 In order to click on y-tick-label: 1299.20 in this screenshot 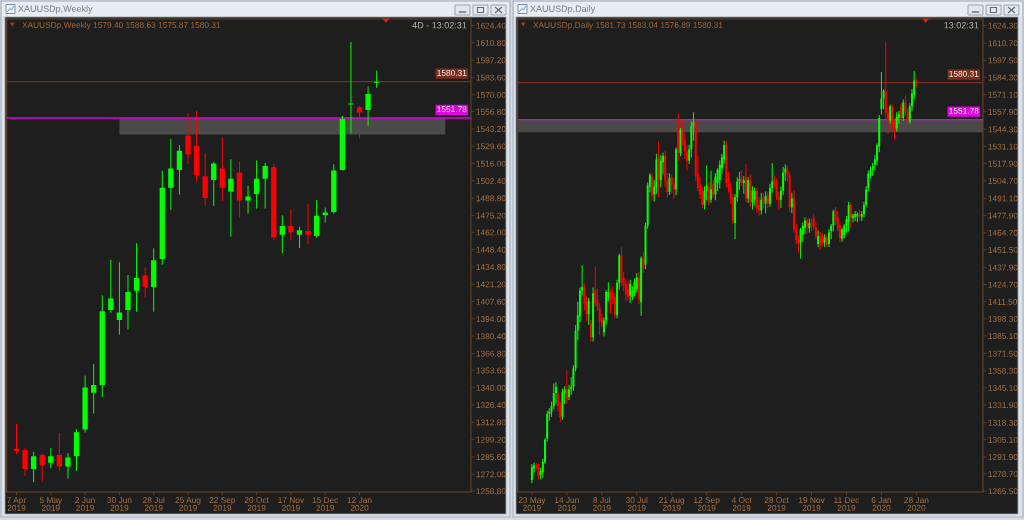, I will do `click(491, 439)`.